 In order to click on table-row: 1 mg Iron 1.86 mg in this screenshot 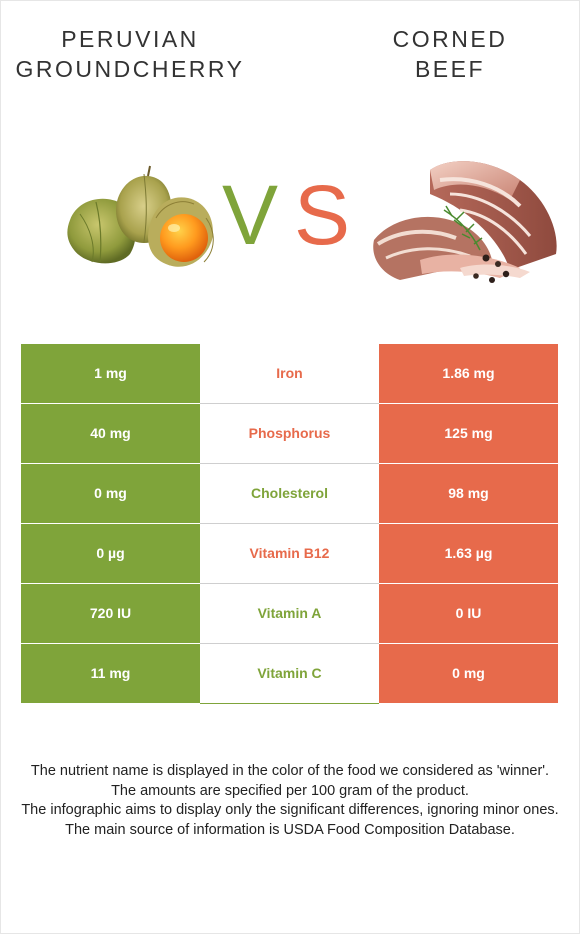, I will do `click(289, 374)`.